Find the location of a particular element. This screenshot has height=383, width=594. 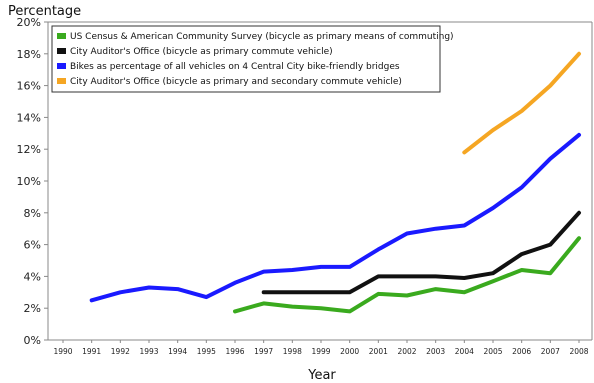

y-tick-label: 0% is located at coordinates (32, 340).